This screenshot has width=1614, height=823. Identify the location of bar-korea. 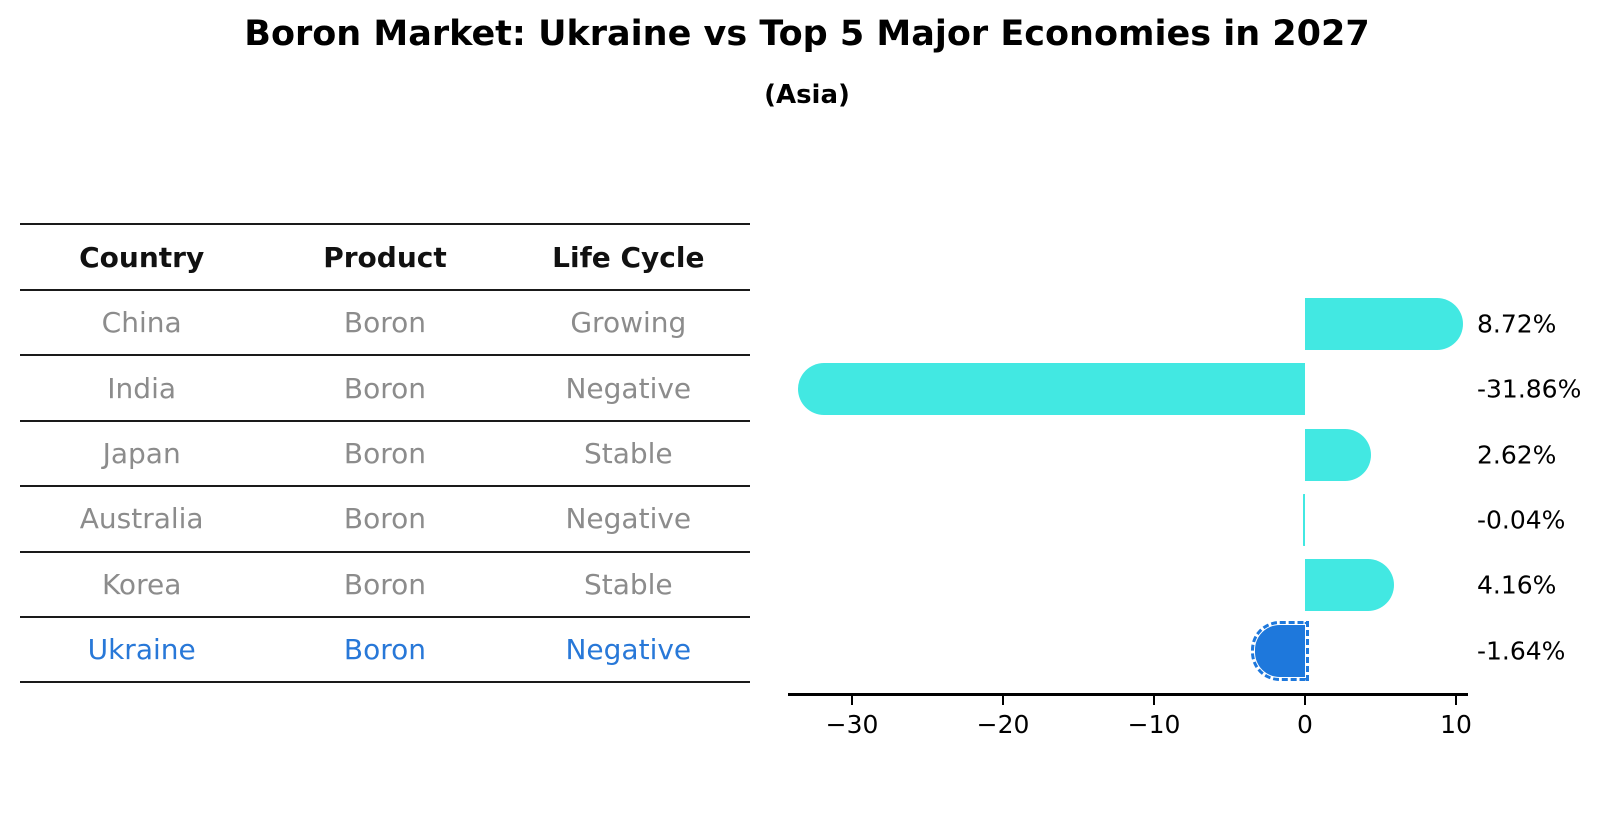
(1349, 585).